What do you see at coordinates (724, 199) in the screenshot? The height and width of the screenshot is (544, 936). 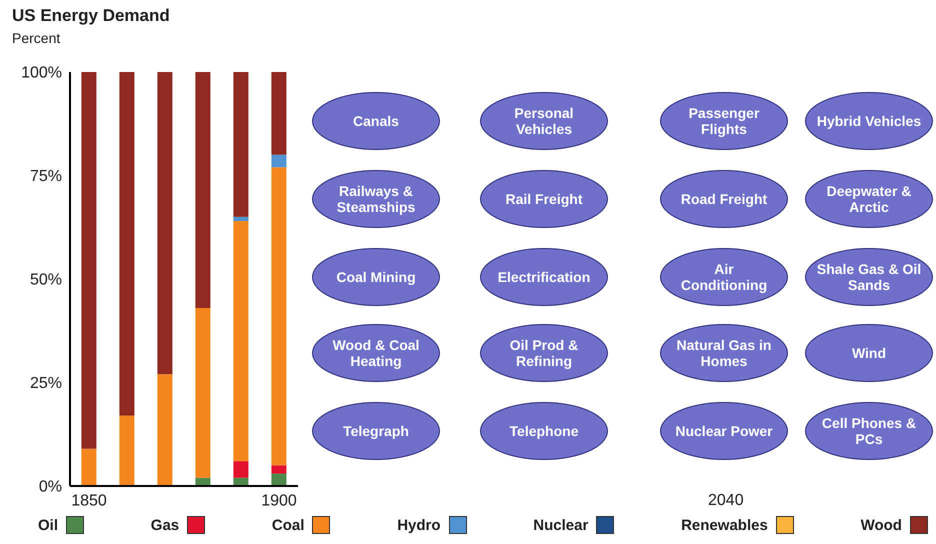 I see `oval: Road Freight` at bounding box center [724, 199].